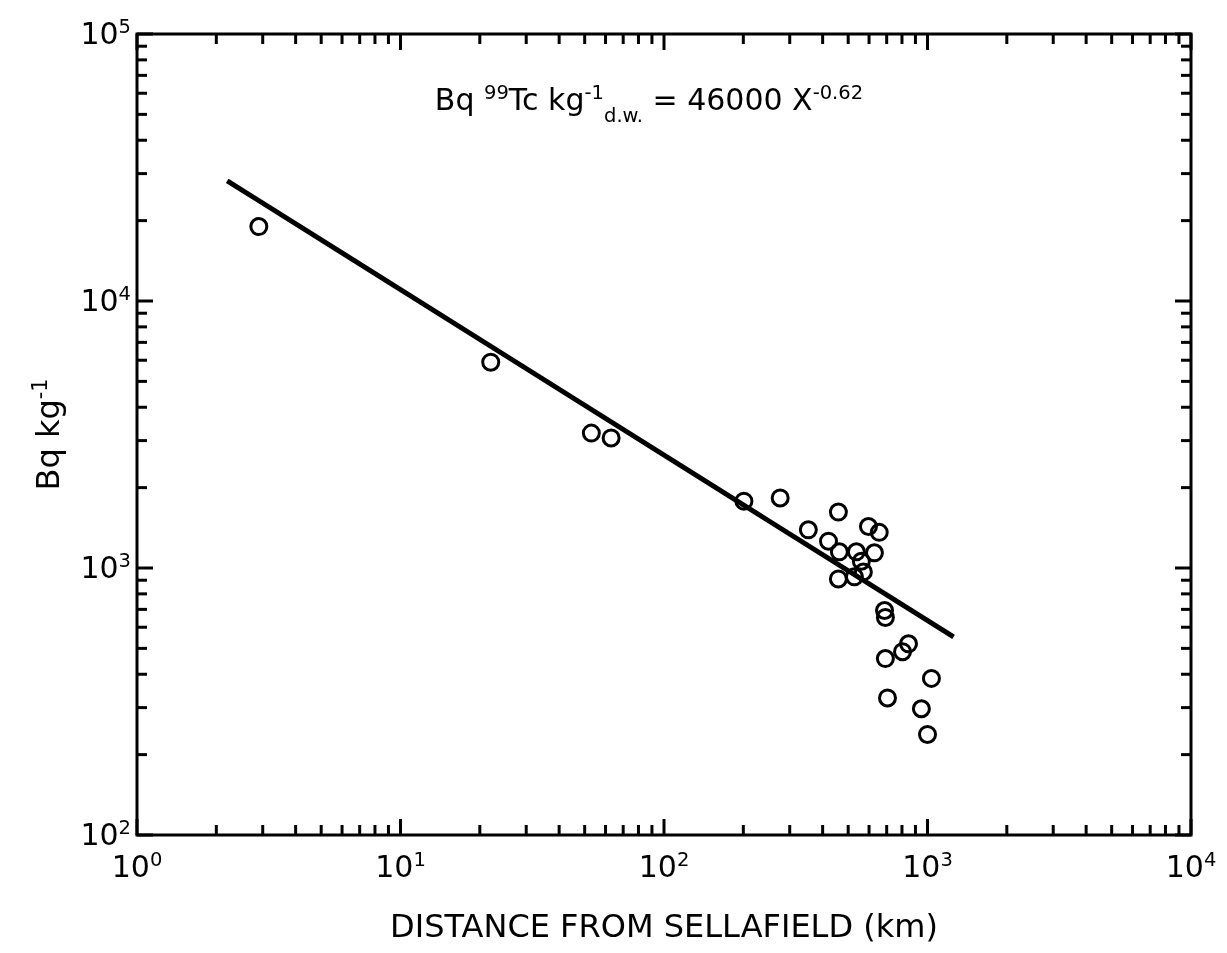 The image size is (1227, 953). What do you see at coordinates (927, 865) in the screenshot?
I see `x-tick-label: 10$^{3}$` at bounding box center [927, 865].